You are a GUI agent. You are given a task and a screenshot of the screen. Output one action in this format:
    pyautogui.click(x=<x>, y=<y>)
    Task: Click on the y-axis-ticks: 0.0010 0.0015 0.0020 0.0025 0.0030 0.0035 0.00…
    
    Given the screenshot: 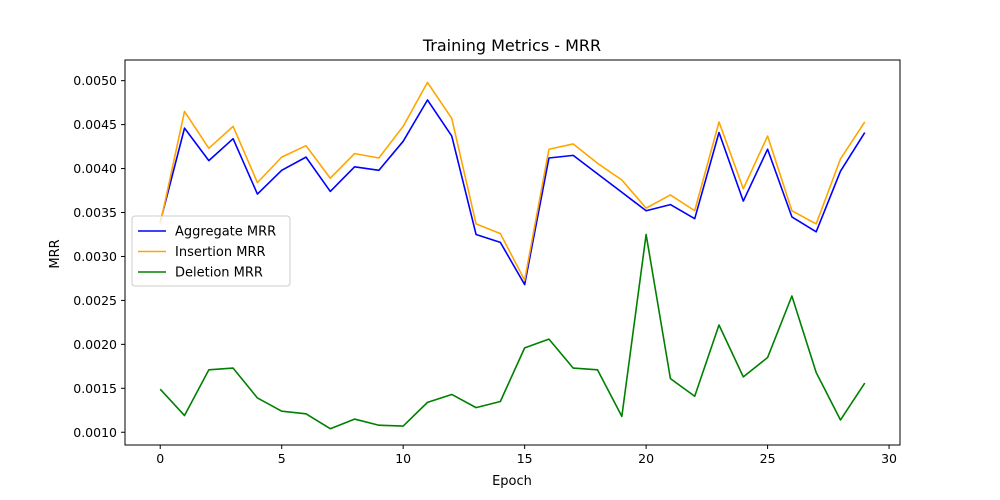 What is the action you would take?
    pyautogui.click(x=99, y=256)
    